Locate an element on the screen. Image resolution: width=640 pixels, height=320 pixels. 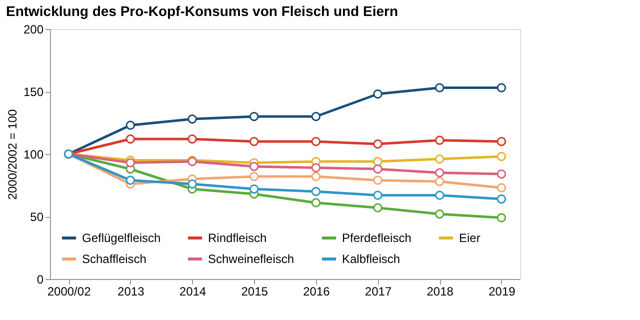
y-tick-label: 0 is located at coordinates (40, 279).